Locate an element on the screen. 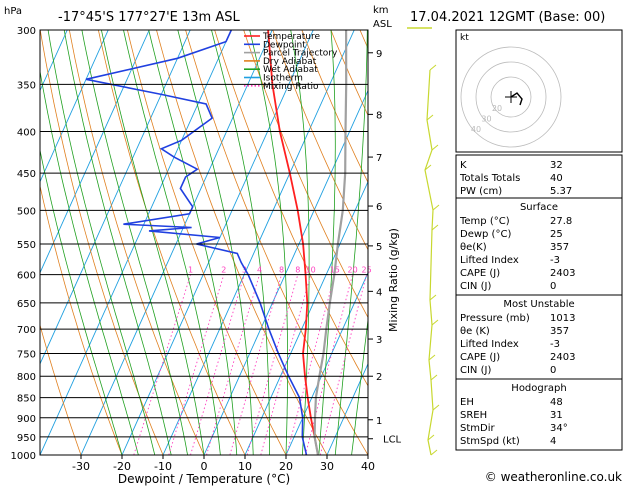 This screenshot has width=629, height=486. mixing-ratio-label: 1 is located at coordinates (190, 270).